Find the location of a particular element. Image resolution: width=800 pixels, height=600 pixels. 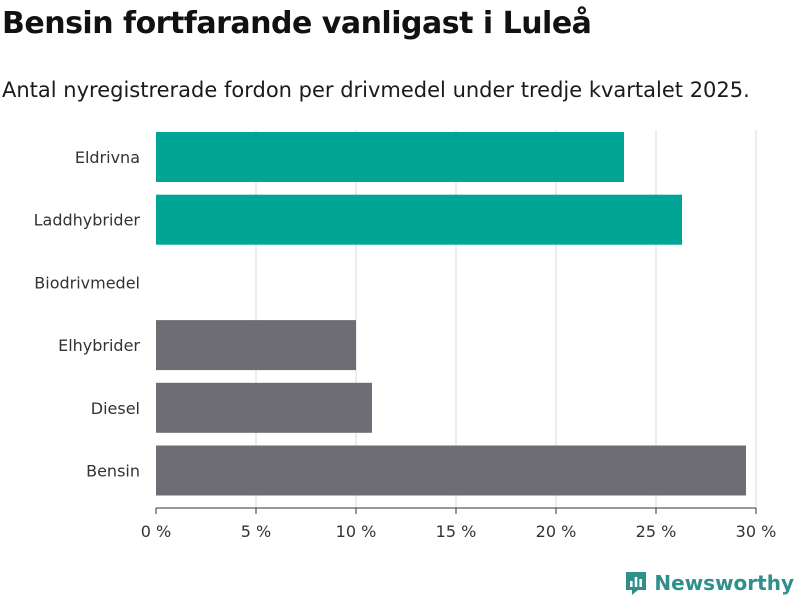

category-label: Bensin is located at coordinates (113, 471).